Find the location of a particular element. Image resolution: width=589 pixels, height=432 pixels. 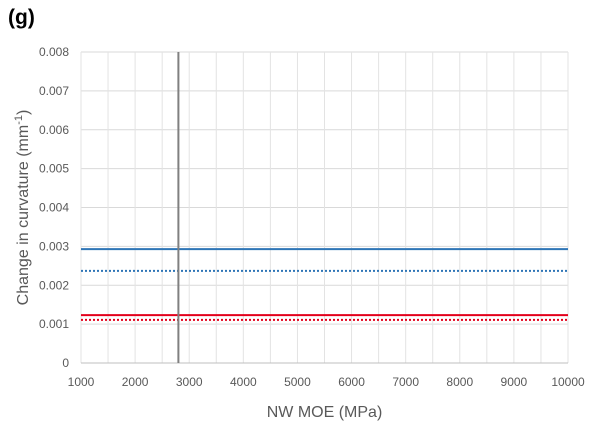

x-tick-label: 7000 is located at coordinates (405, 382).